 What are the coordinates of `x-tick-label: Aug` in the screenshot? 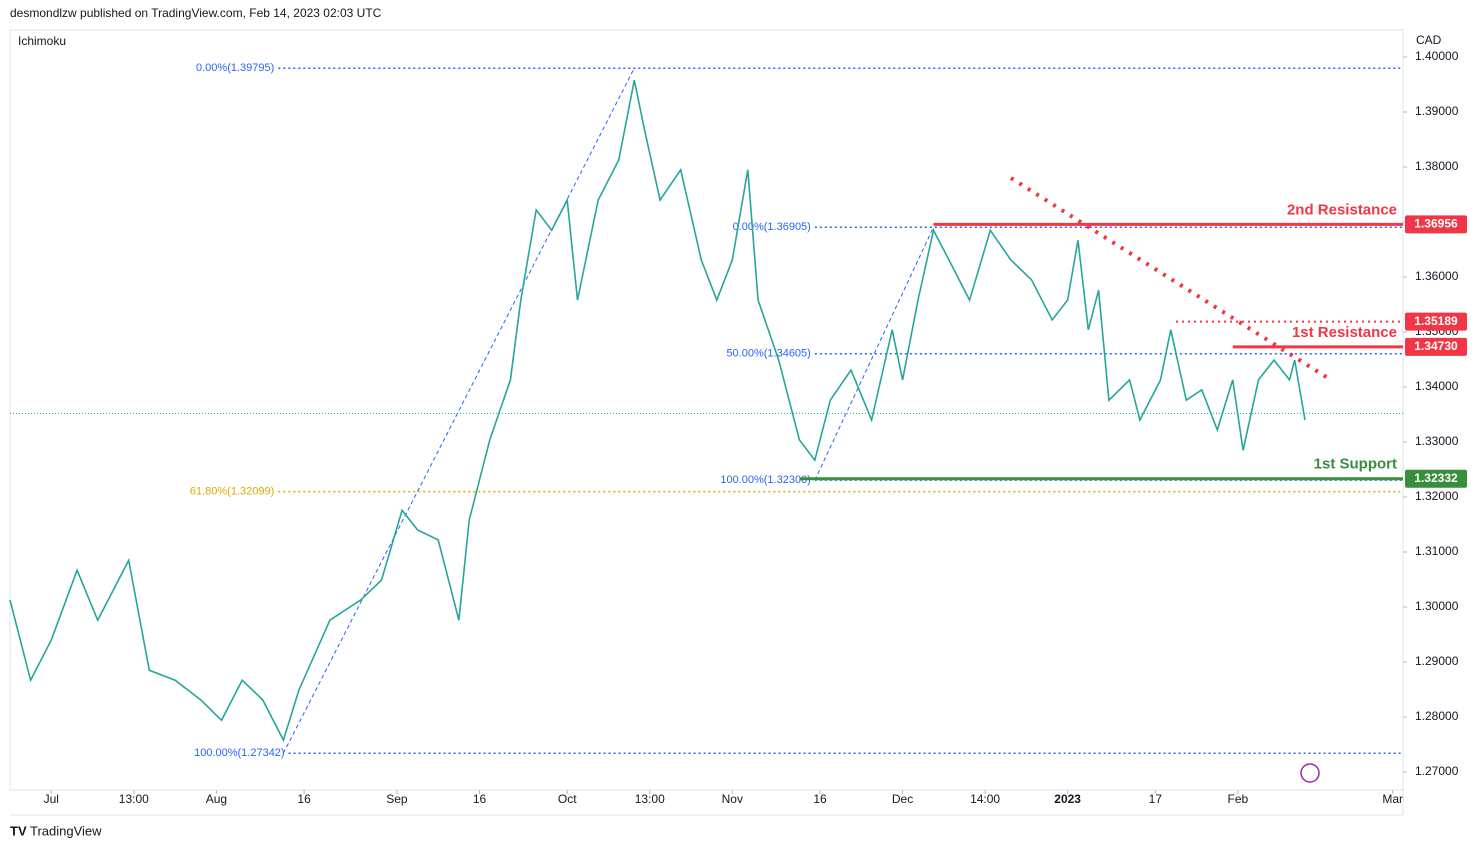 It's located at (216, 799).